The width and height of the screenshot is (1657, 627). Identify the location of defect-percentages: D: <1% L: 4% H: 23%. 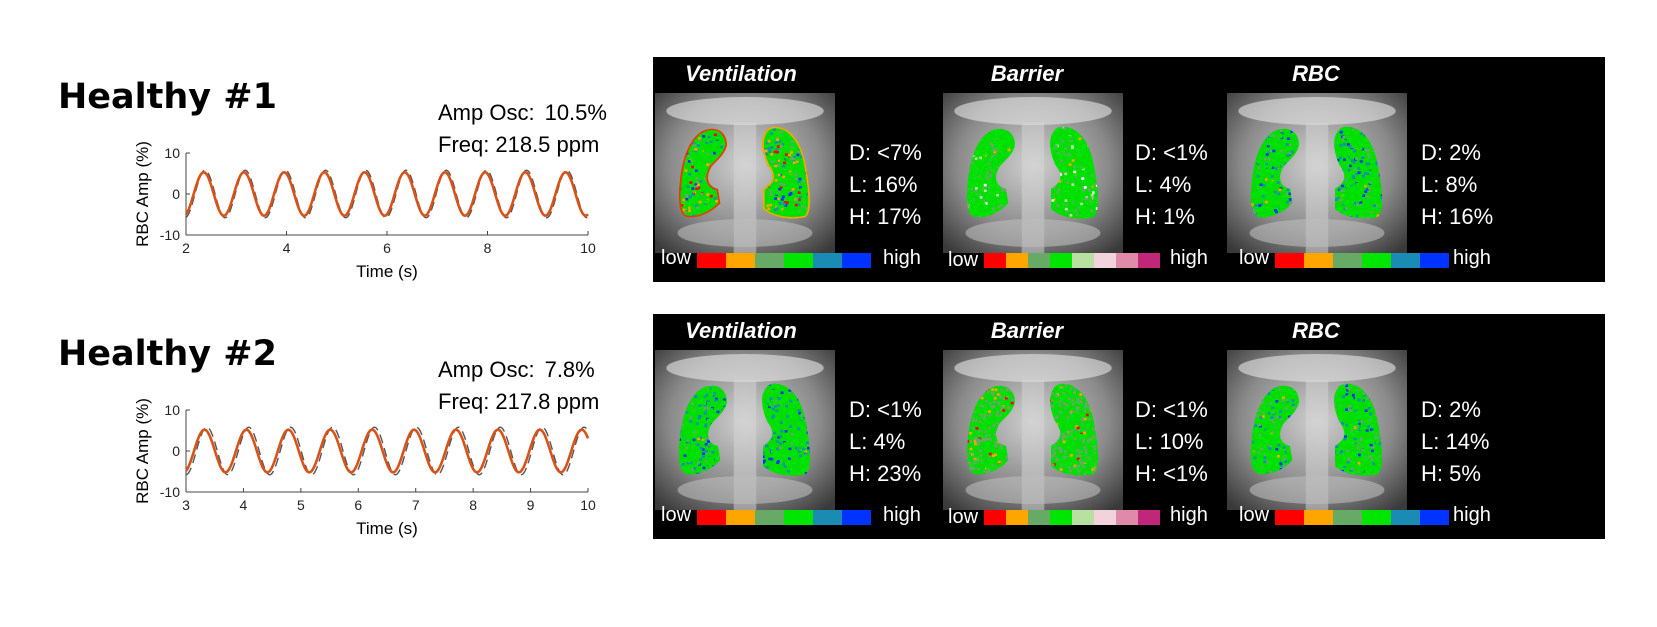
(885, 442).